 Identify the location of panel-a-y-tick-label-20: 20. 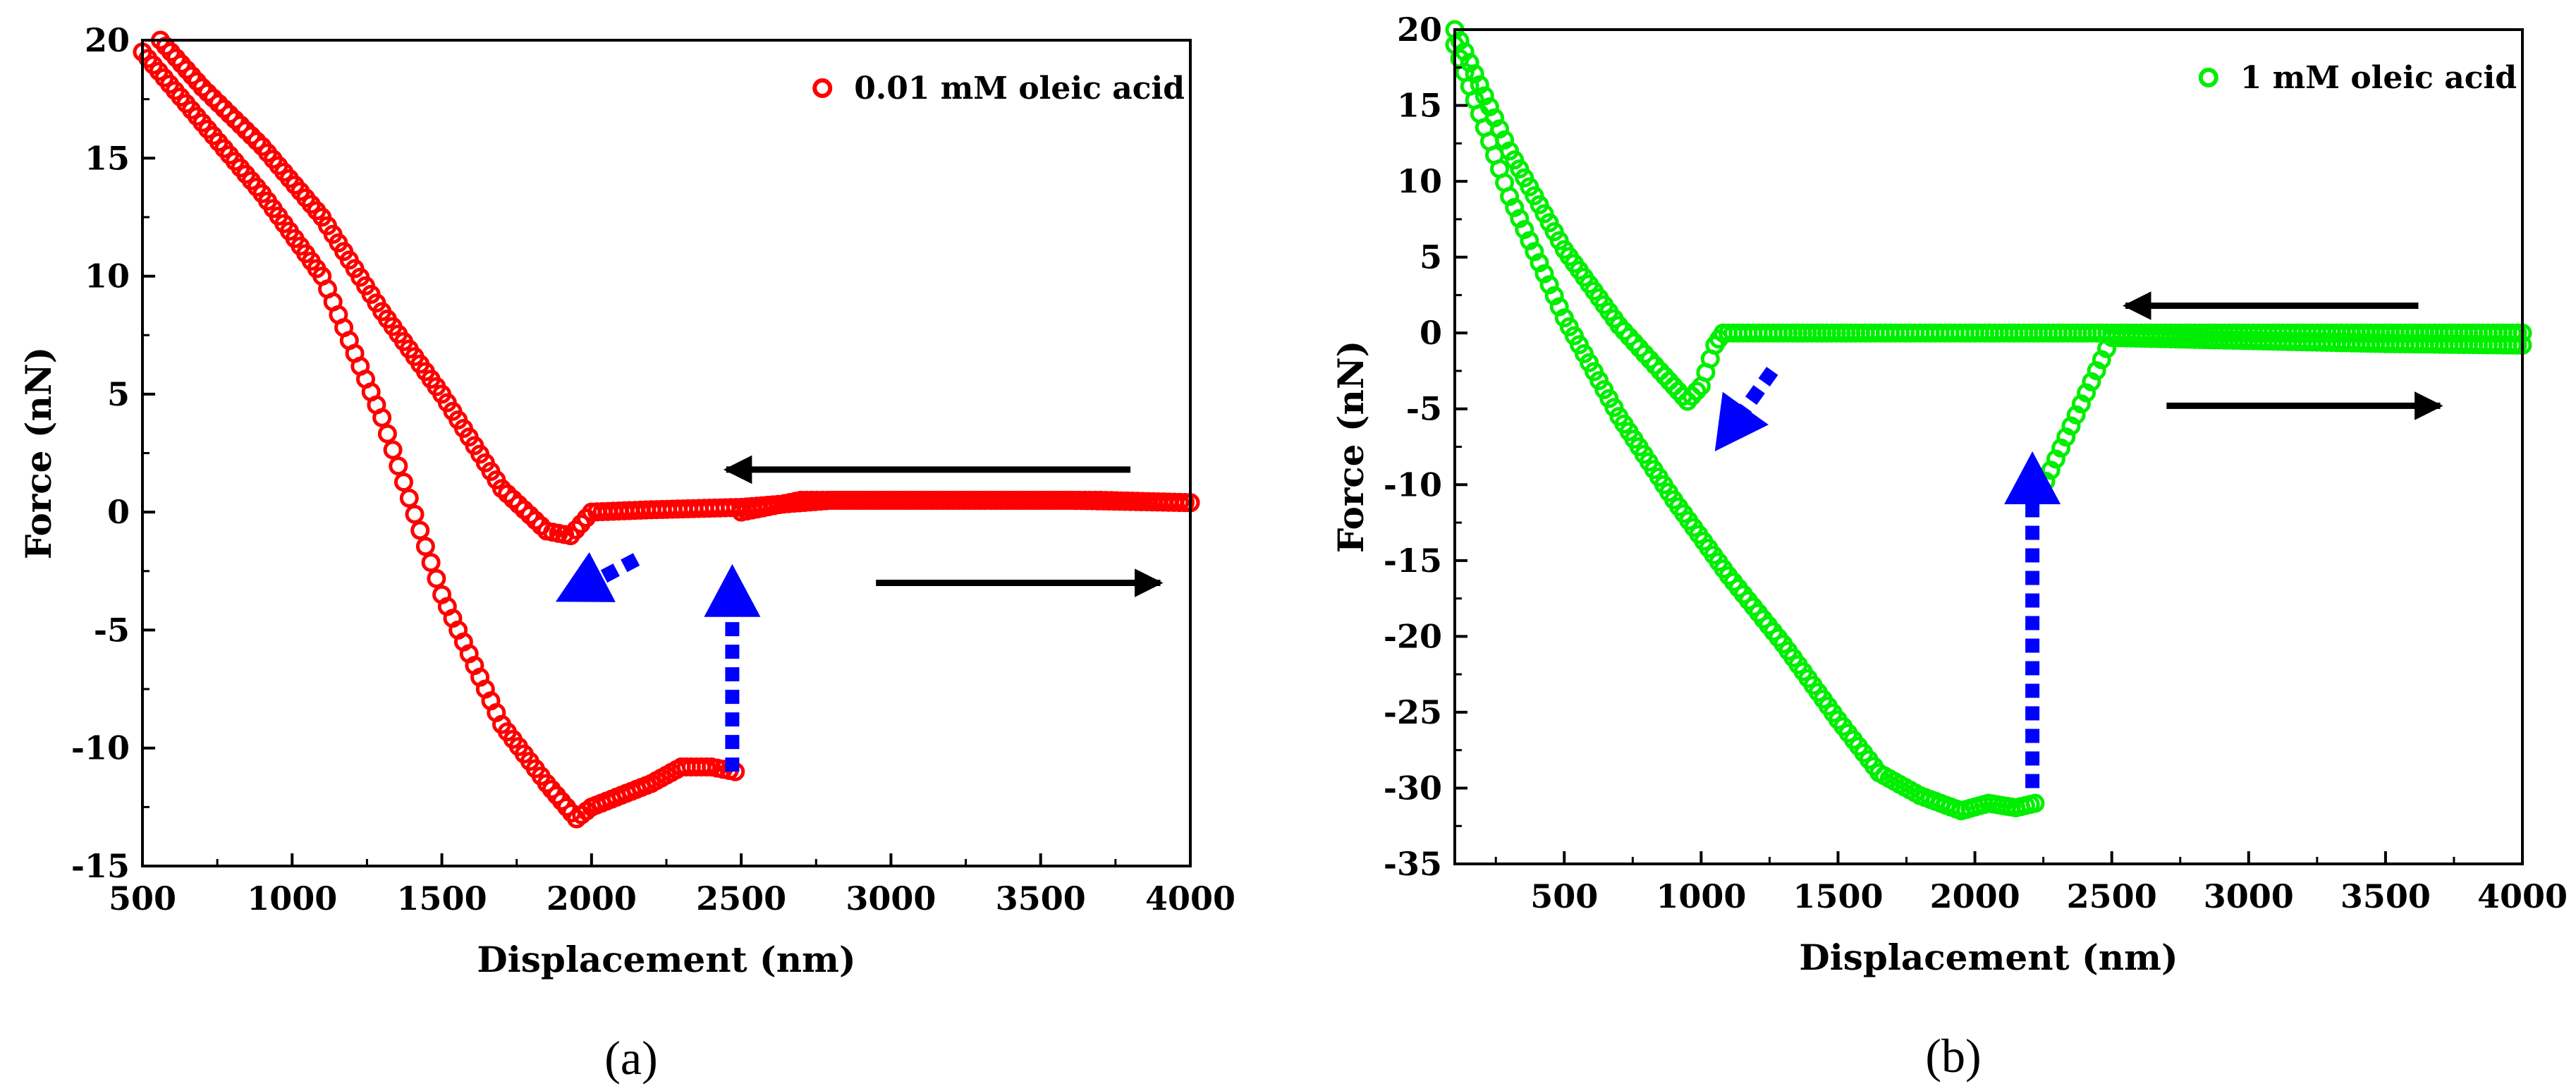
(108, 40).